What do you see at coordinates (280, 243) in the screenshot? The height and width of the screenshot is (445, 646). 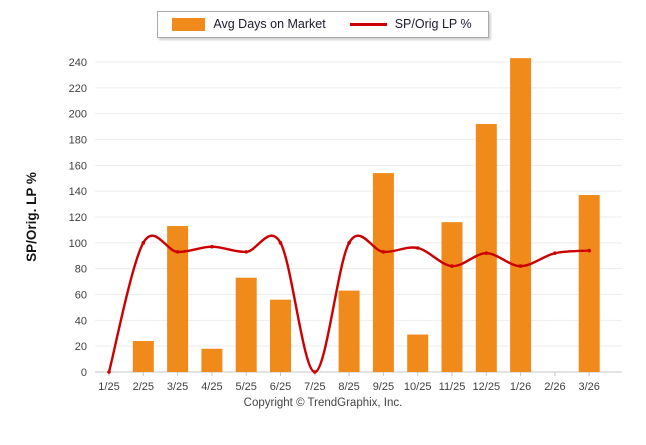 I see `data-point-6/25` at bounding box center [280, 243].